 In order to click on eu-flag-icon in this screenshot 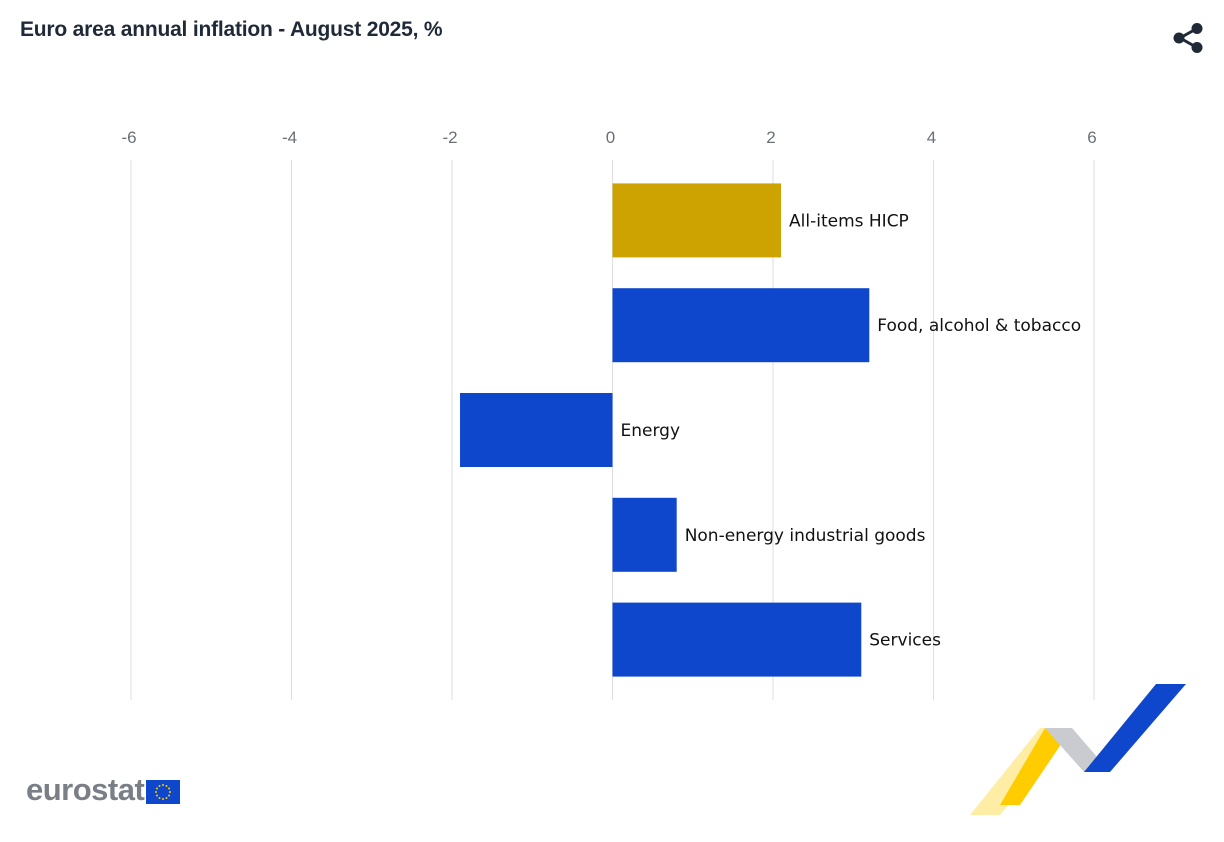, I will do `click(163, 791)`.